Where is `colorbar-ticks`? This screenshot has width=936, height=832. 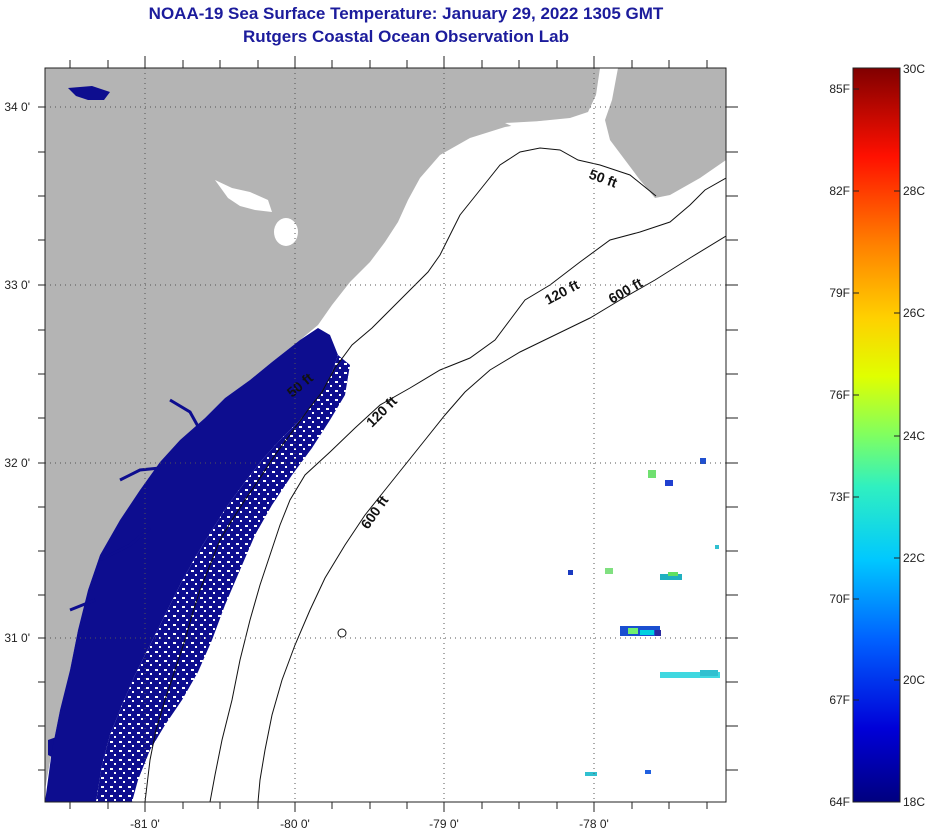
colorbar-ticks is located at coordinates (876, 394).